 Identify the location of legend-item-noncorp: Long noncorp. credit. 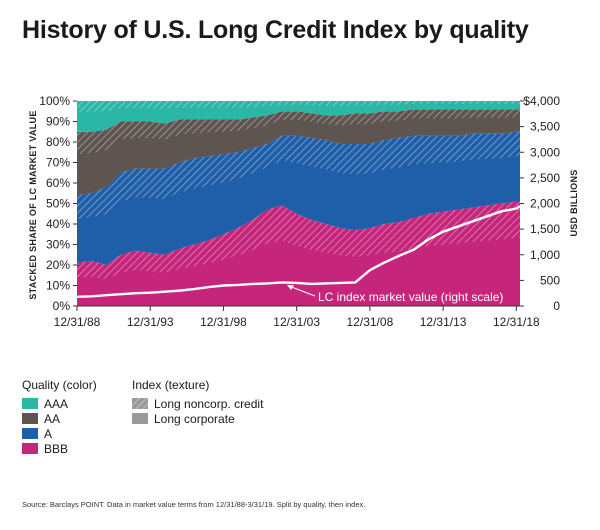
(197, 403).